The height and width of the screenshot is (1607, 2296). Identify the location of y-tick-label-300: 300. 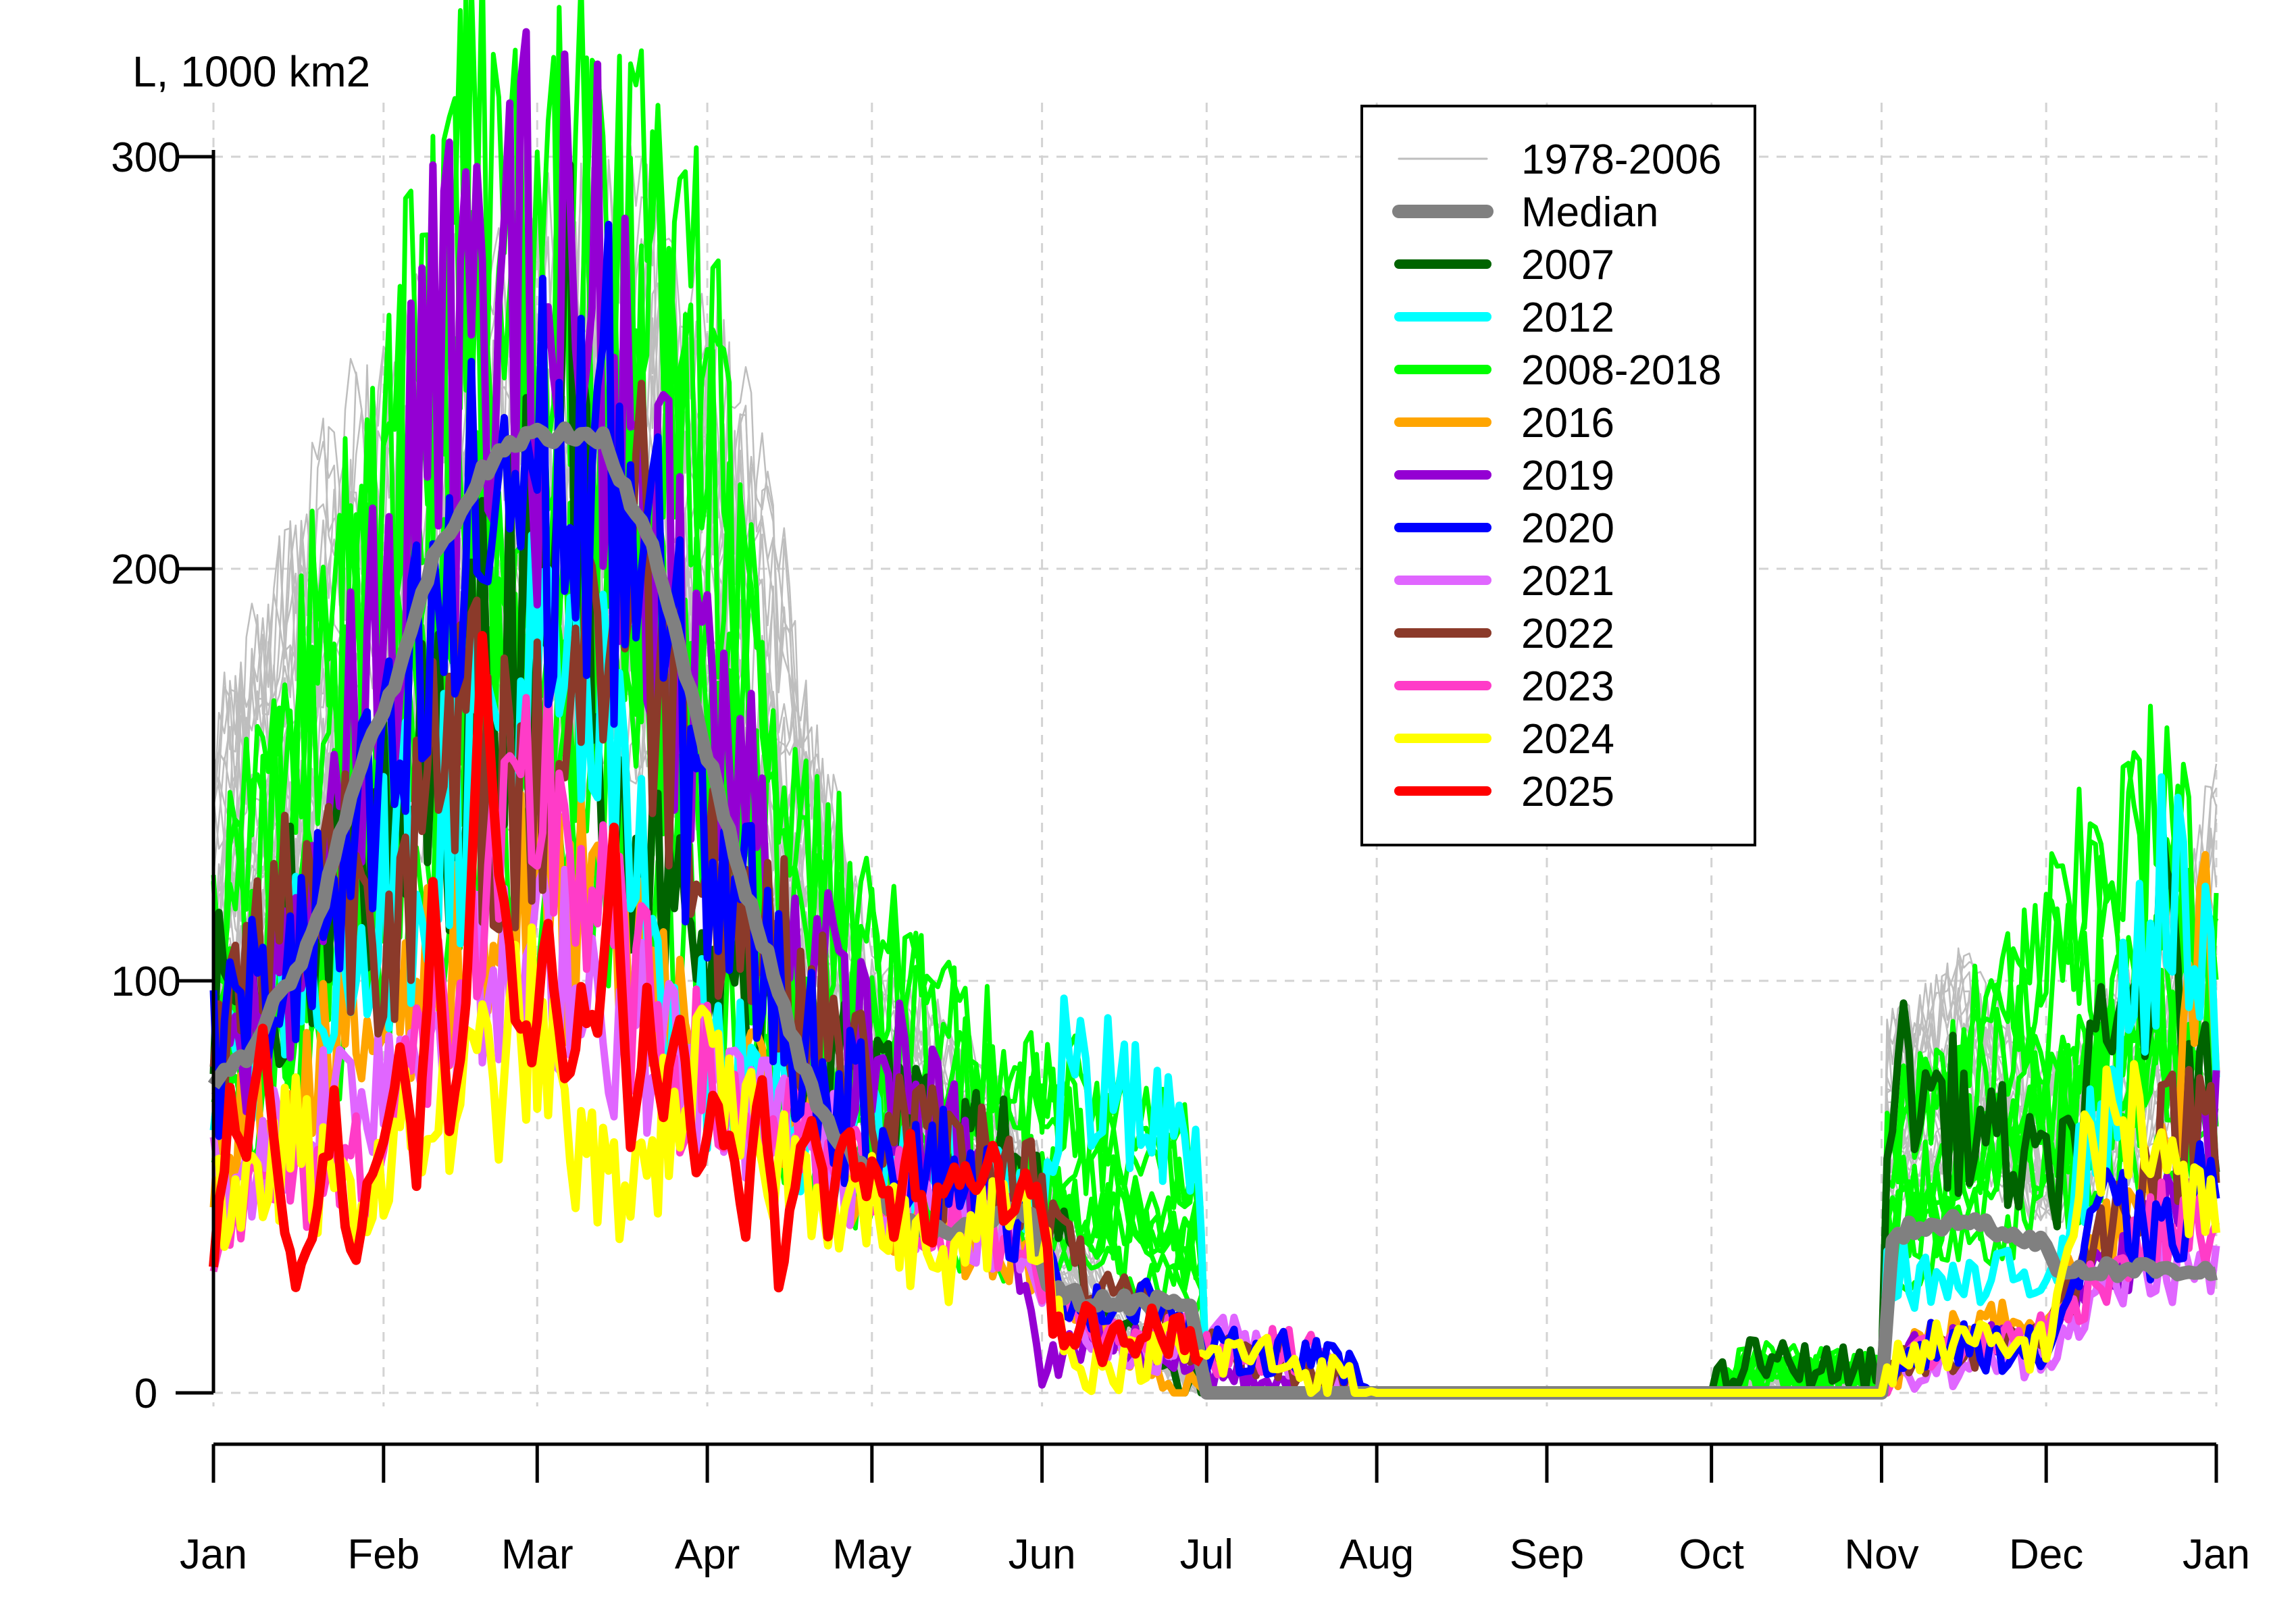
(145, 157).